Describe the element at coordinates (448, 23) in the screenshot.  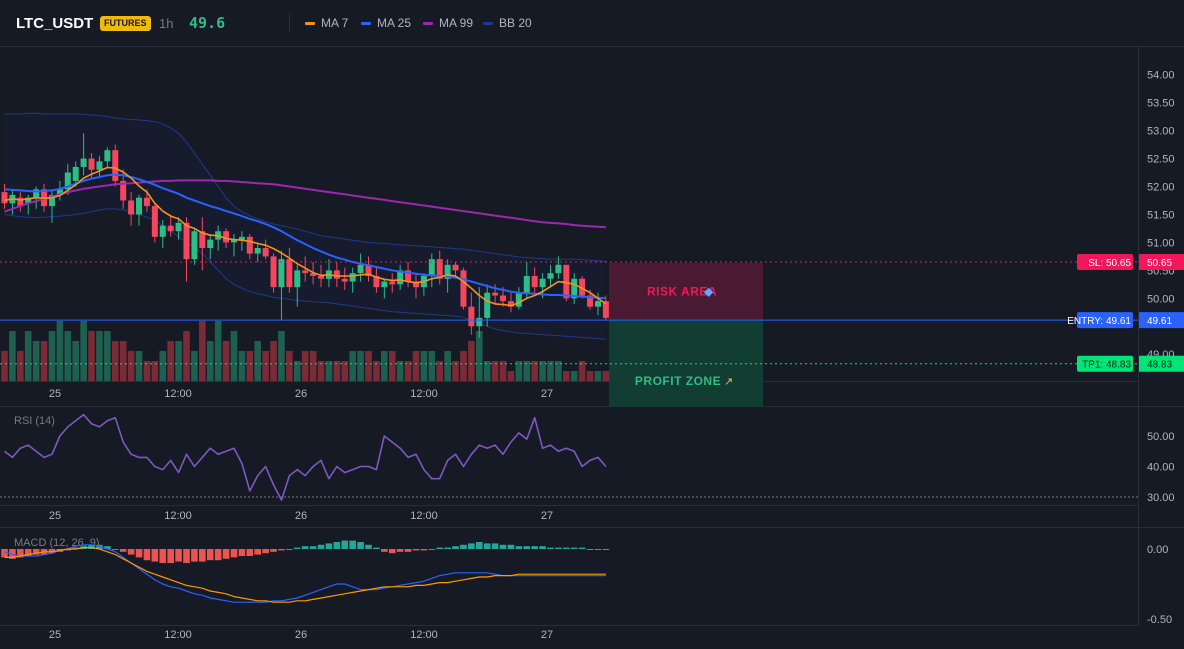
I see `legend-ma99: MA 99` at that location.